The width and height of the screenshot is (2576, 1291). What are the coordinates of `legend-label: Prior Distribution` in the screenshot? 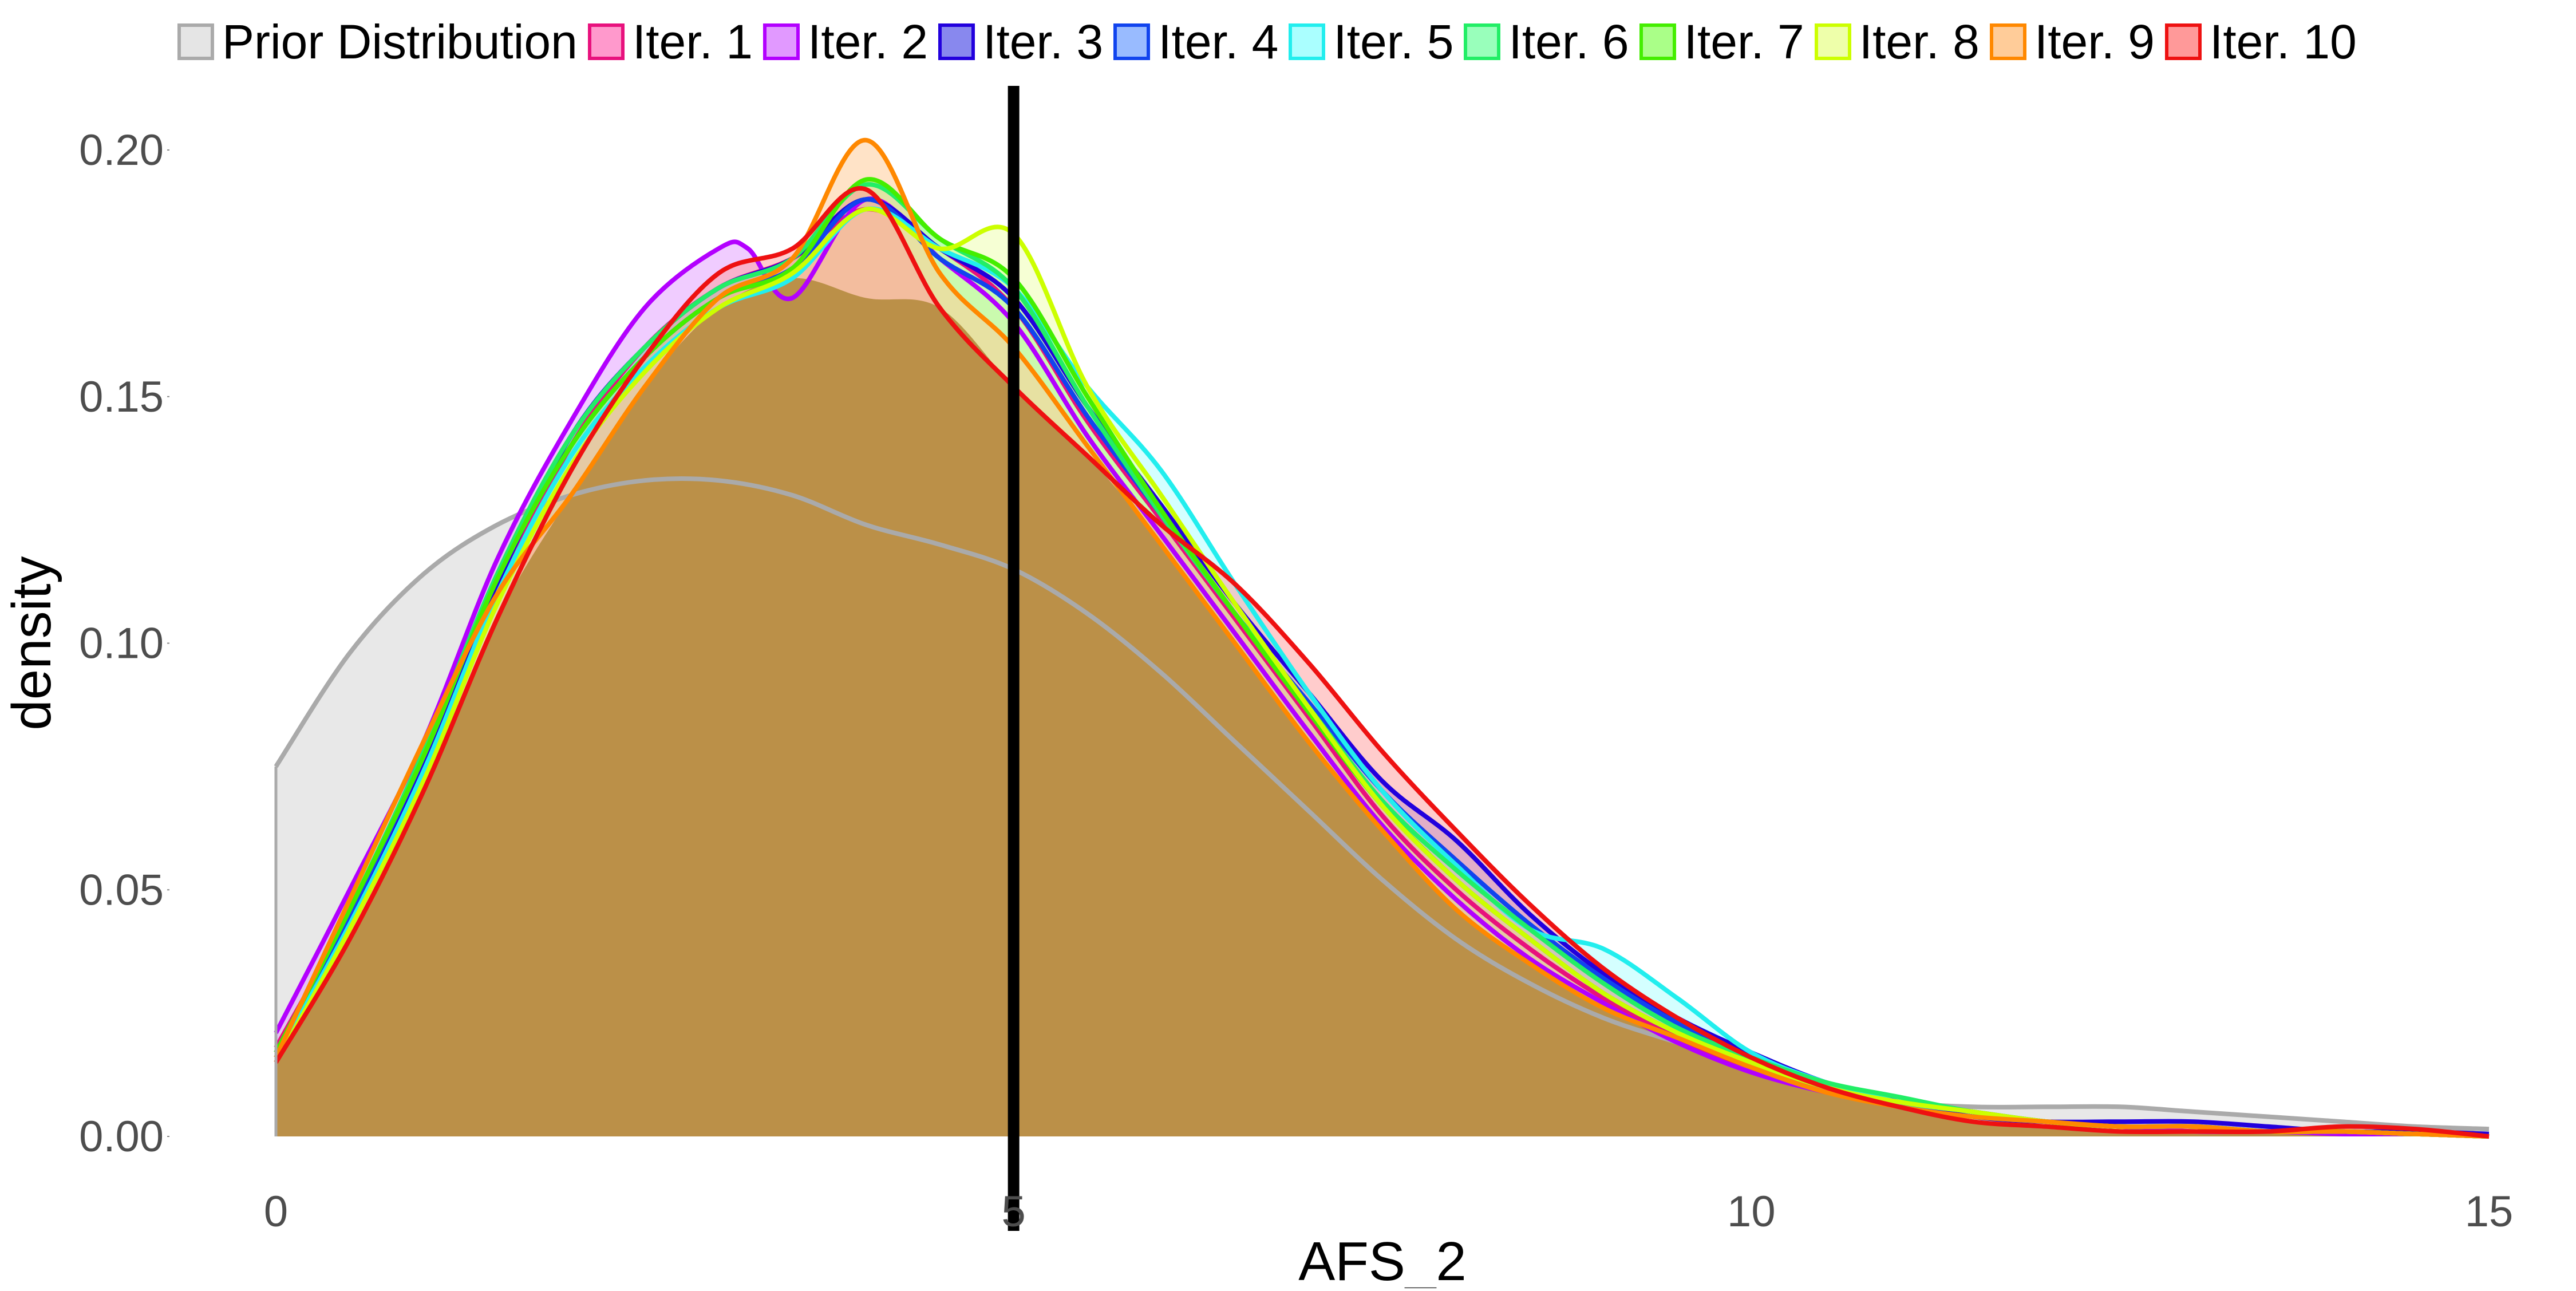 It's located at (400, 42).